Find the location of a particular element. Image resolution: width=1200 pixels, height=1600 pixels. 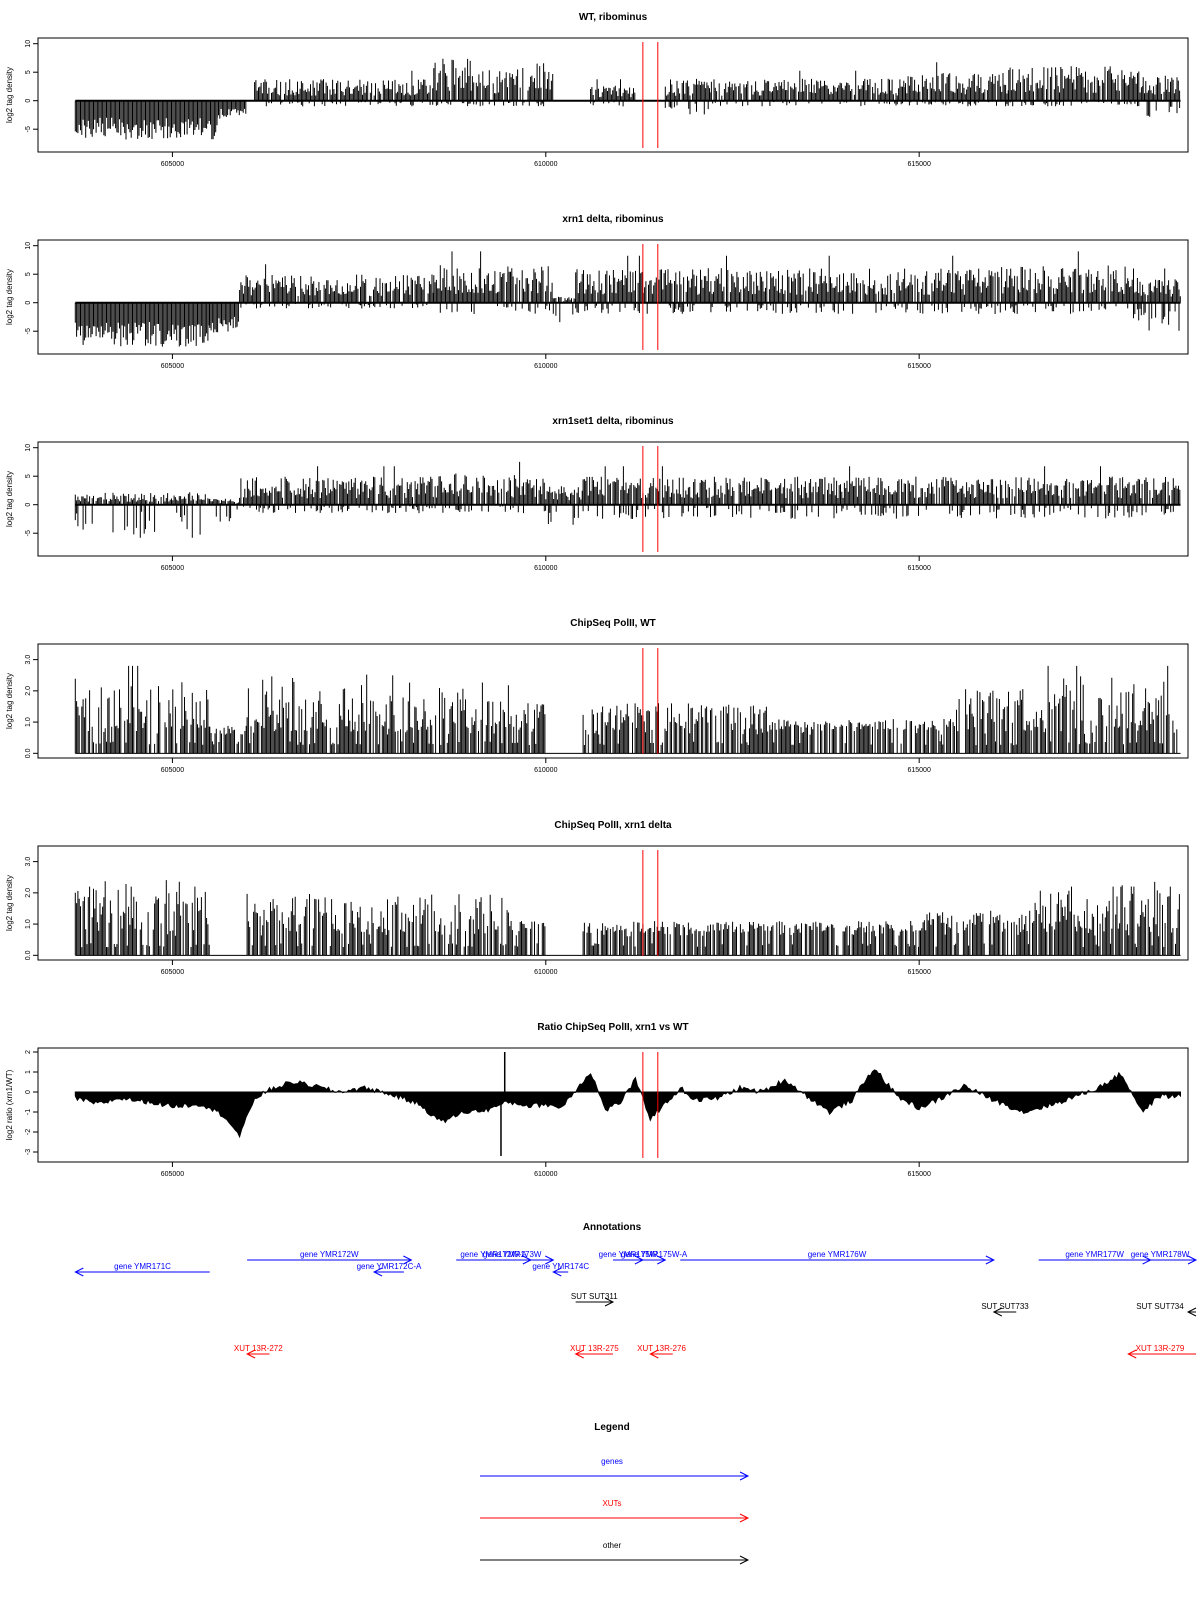

y-tick-label: 1.0 is located at coordinates (28, 924).